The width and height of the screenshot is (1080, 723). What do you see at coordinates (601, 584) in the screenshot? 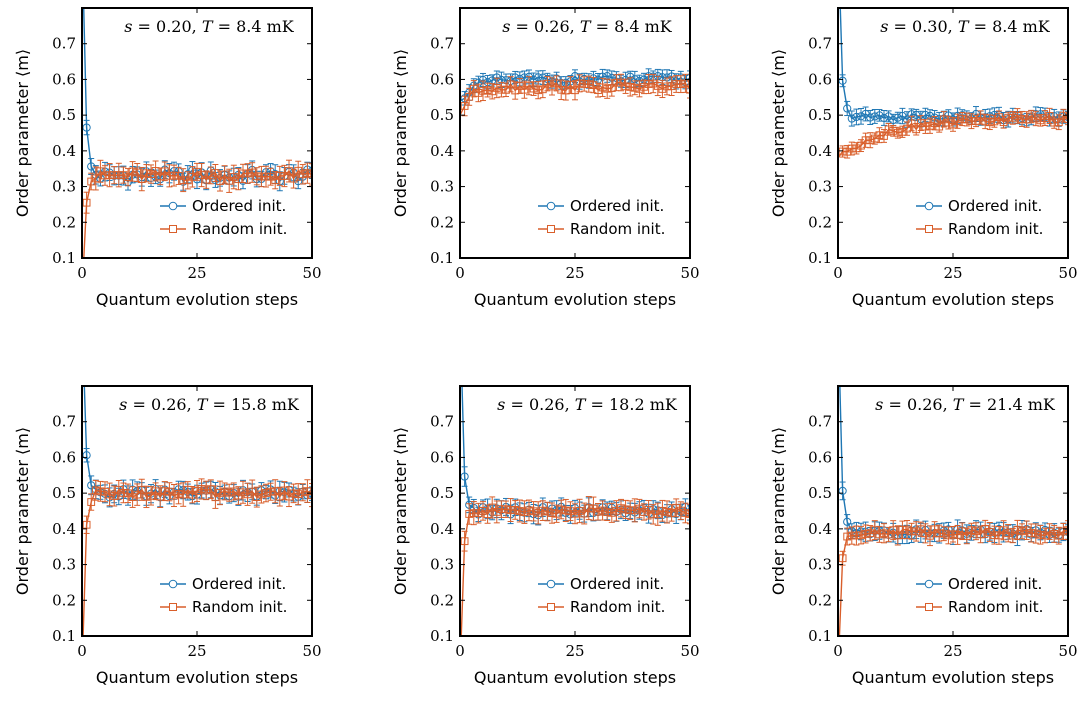
I see `legend-entry-ordered: Ordered init.` at bounding box center [601, 584].